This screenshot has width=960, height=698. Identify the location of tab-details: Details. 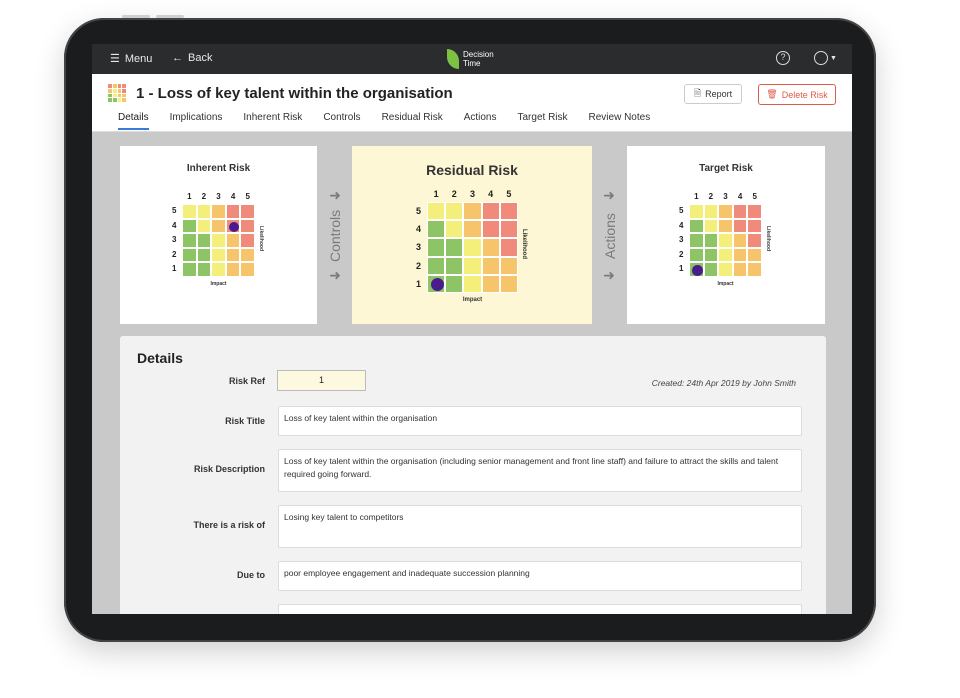
(133, 121).